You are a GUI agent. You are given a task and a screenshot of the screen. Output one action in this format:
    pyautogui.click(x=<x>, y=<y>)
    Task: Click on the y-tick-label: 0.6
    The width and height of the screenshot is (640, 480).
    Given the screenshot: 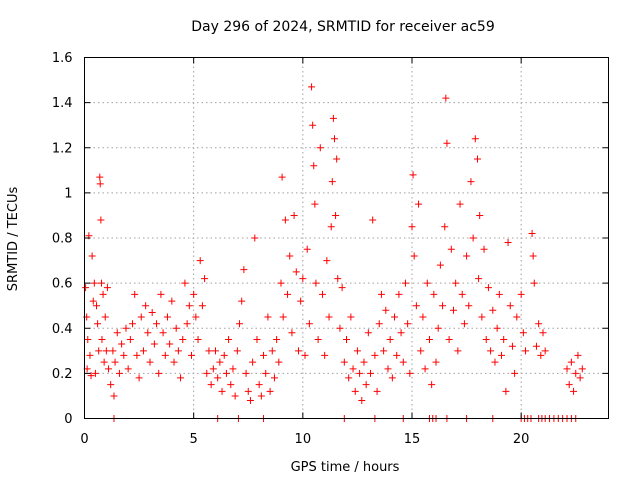 What is the action you would take?
    pyautogui.click(x=62, y=284)
    